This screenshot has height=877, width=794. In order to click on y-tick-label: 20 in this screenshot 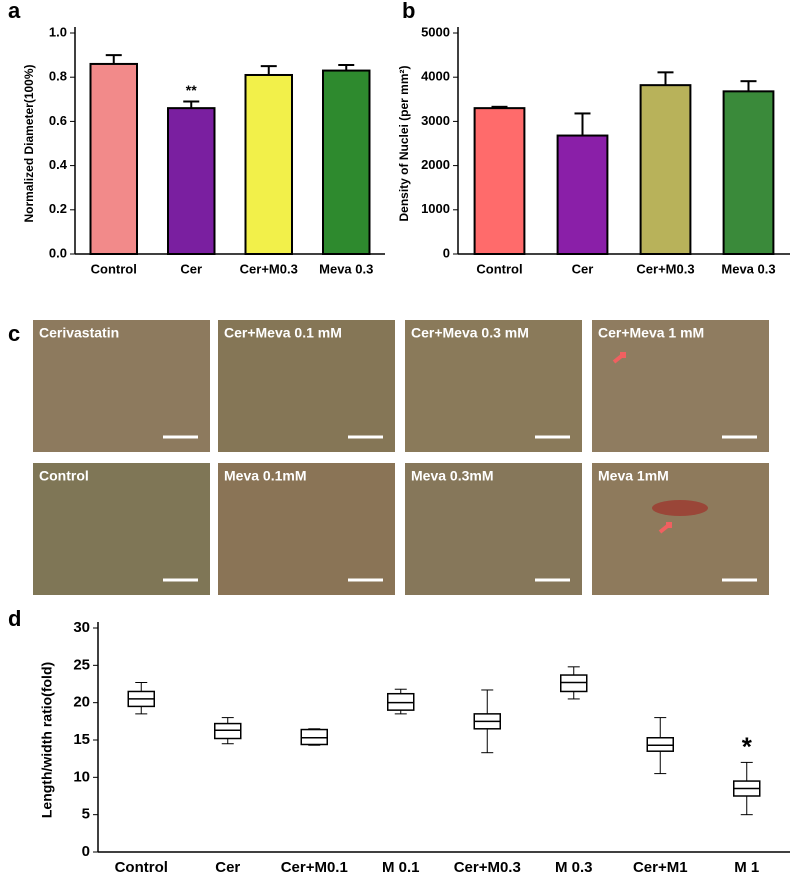, I will do `click(81, 702)`.